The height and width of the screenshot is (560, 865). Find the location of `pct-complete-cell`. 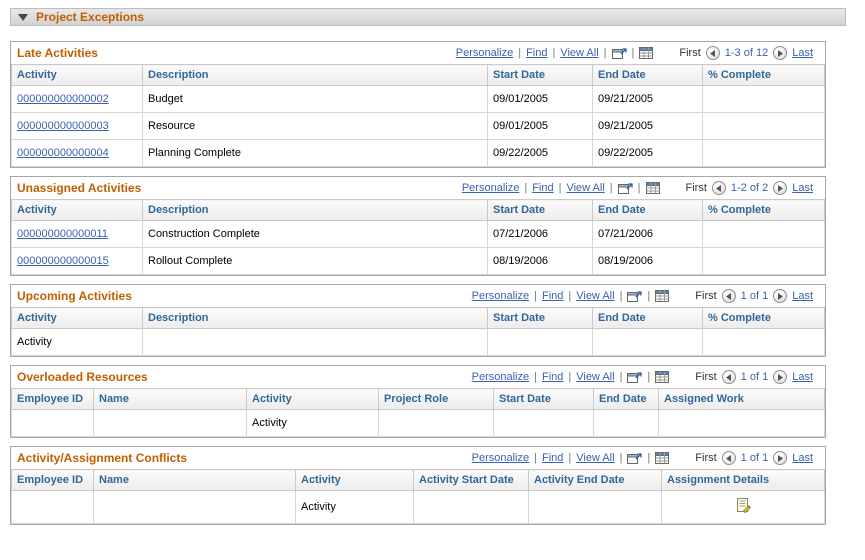

pct-complete-cell is located at coordinates (763, 99).